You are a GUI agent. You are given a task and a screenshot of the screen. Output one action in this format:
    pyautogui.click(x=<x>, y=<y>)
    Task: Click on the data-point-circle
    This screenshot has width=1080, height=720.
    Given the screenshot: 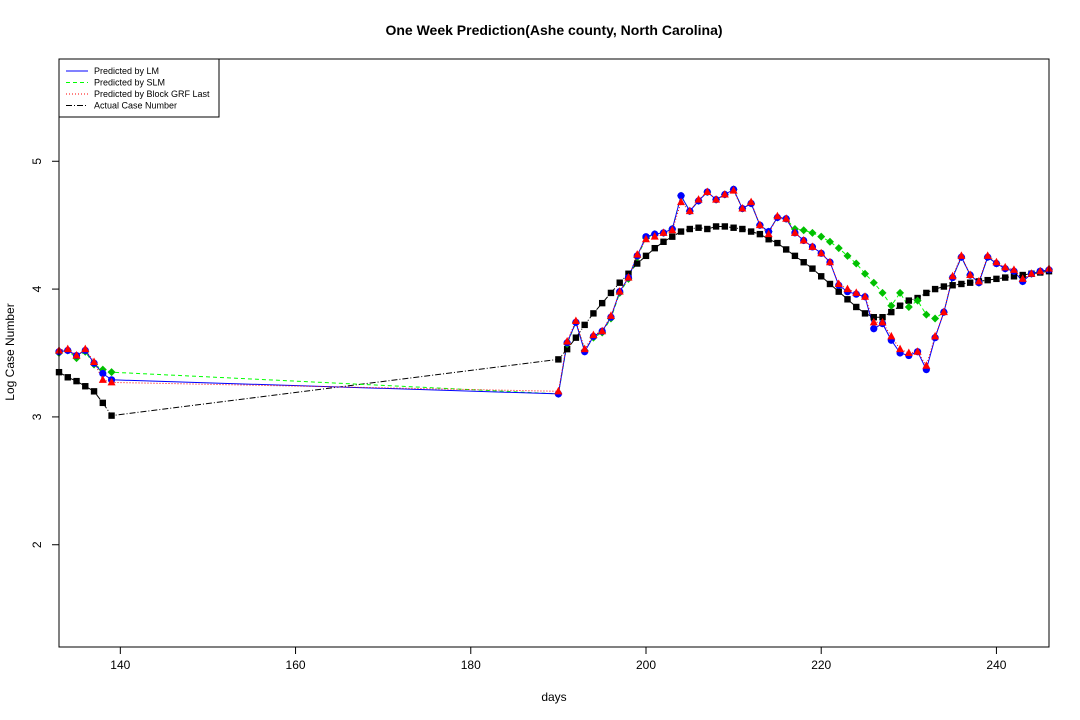 What is the action you would take?
    pyautogui.click(x=874, y=329)
    